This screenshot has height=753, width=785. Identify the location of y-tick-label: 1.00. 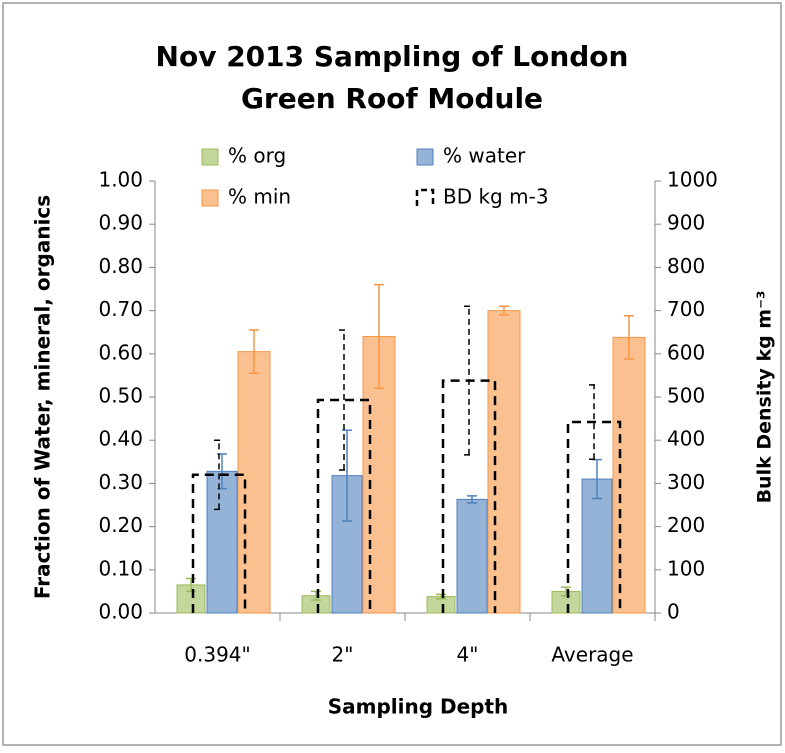
(120, 180).